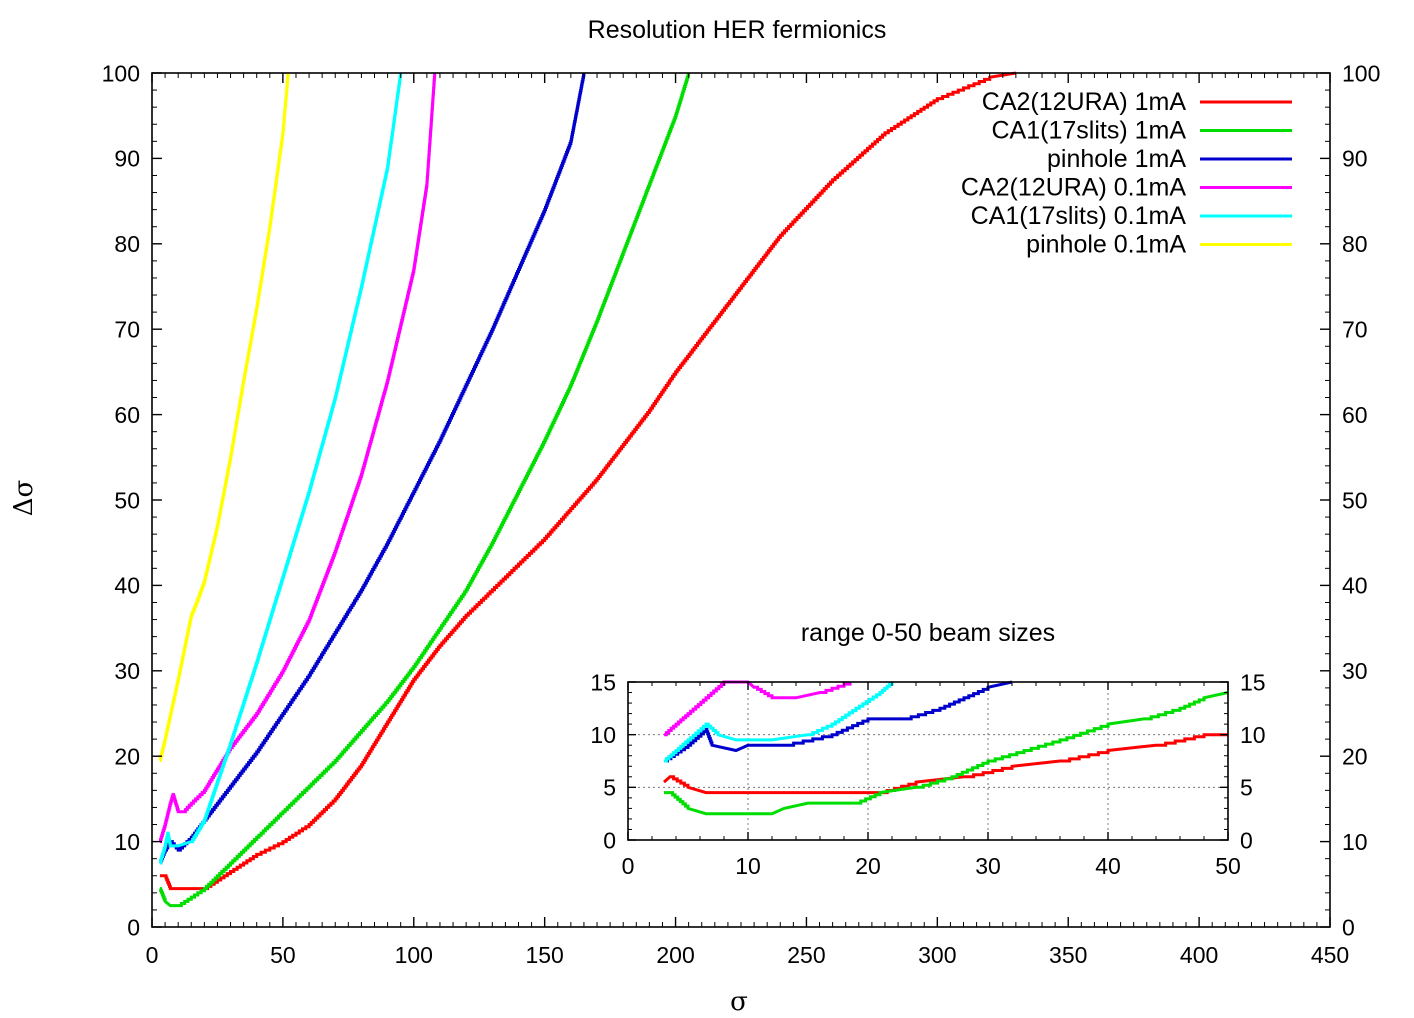 The height and width of the screenshot is (1018, 1414). What do you see at coordinates (1355, 415) in the screenshot?
I see `main-y2-tick-label: 60` at bounding box center [1355, 415].